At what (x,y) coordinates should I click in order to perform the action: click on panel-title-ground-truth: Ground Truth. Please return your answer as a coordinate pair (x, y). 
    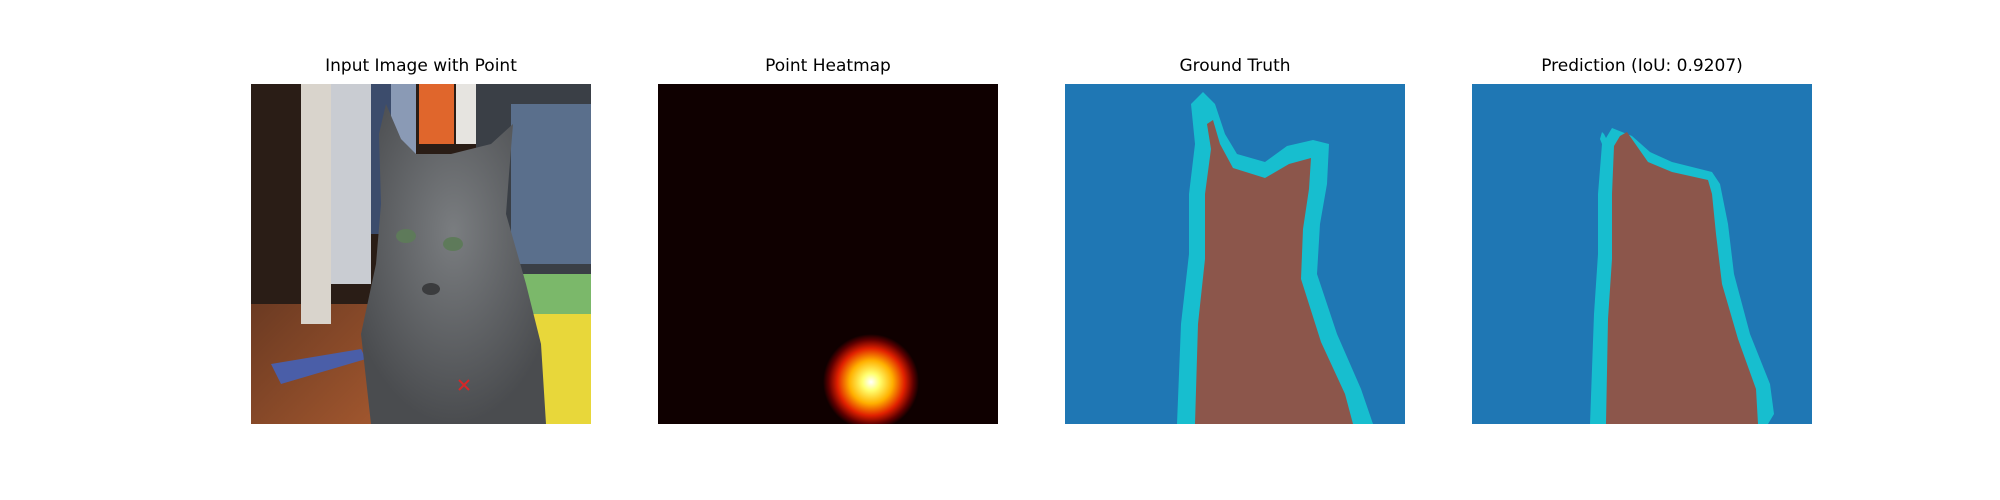
    Looking at the image, I should click on (1235, 66).